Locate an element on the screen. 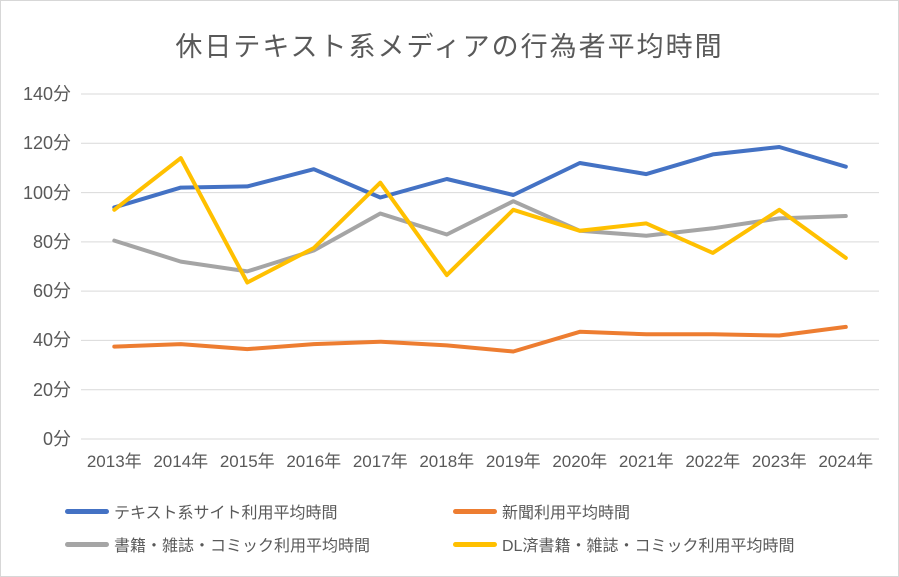  y-axis-label: 20分 is located at coordinates (51, 389).